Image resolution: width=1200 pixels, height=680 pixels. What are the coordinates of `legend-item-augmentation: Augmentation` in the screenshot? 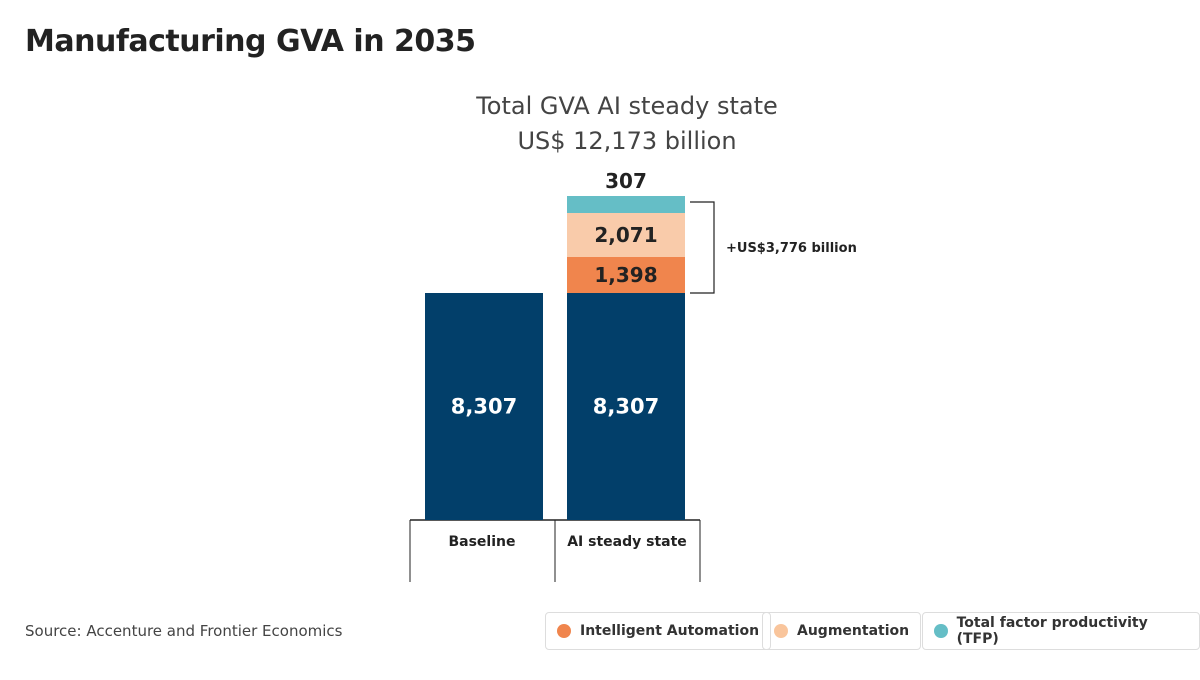 It's located at (842, 631).